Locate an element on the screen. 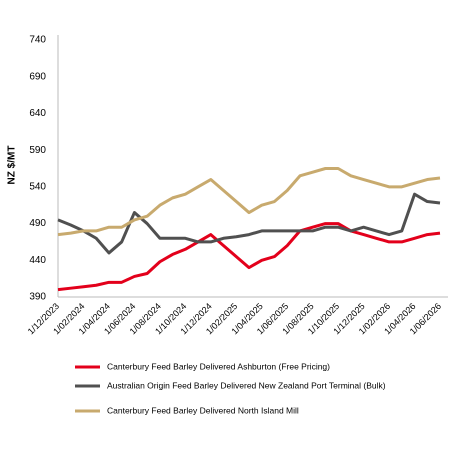  y-tick-label: 590 is located at coordinates (37, 150).